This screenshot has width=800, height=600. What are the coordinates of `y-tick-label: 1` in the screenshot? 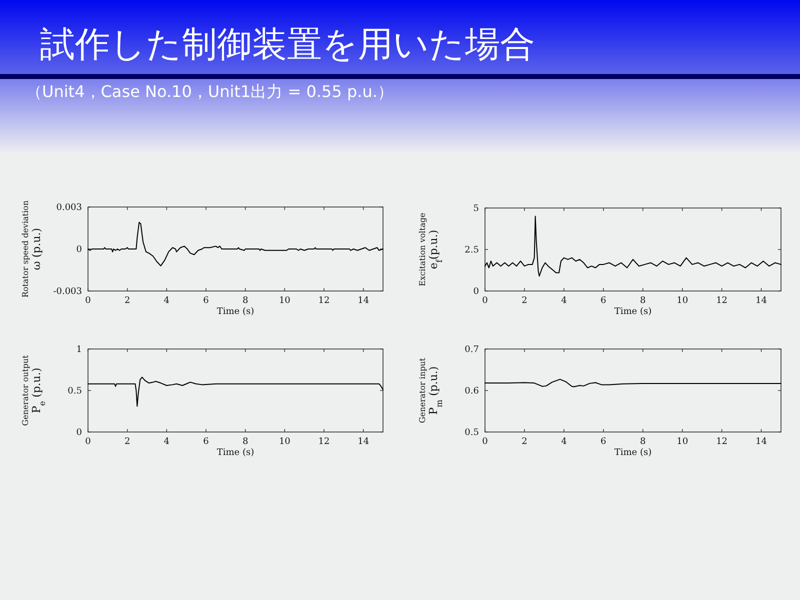 It's located at (79, 350).